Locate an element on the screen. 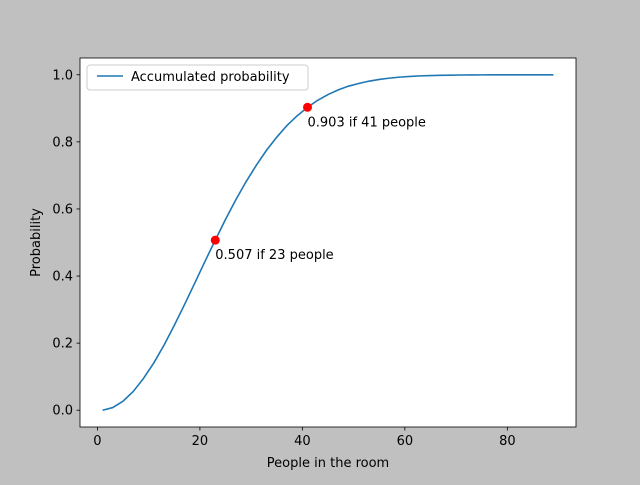 Image resolution: width=640 pixels, height=485 pixels. y-tick-label: 0.0 is located at coordinates (62, 411).